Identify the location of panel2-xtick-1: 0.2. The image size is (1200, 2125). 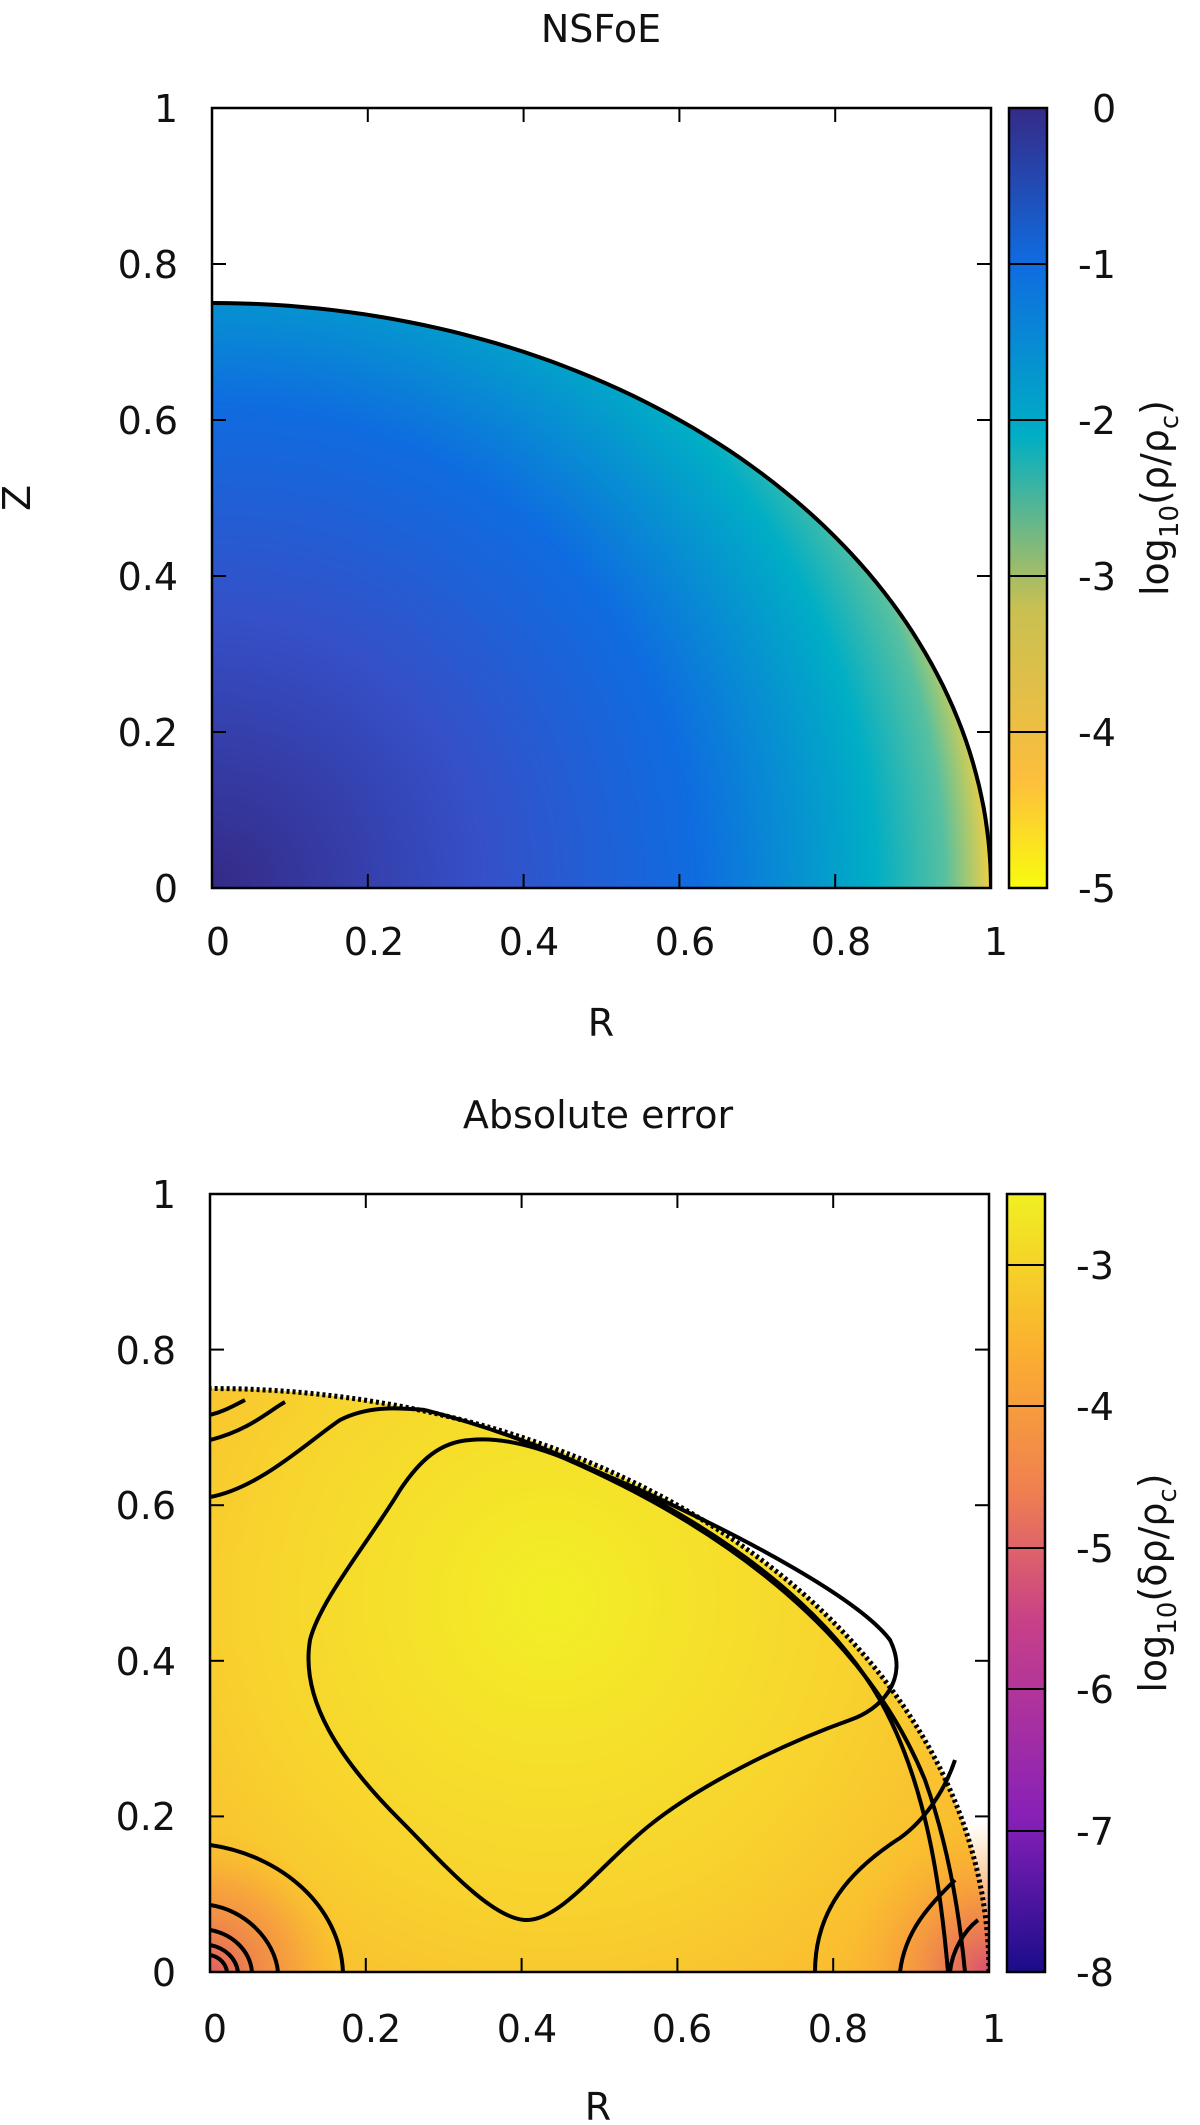
(371, 2029).